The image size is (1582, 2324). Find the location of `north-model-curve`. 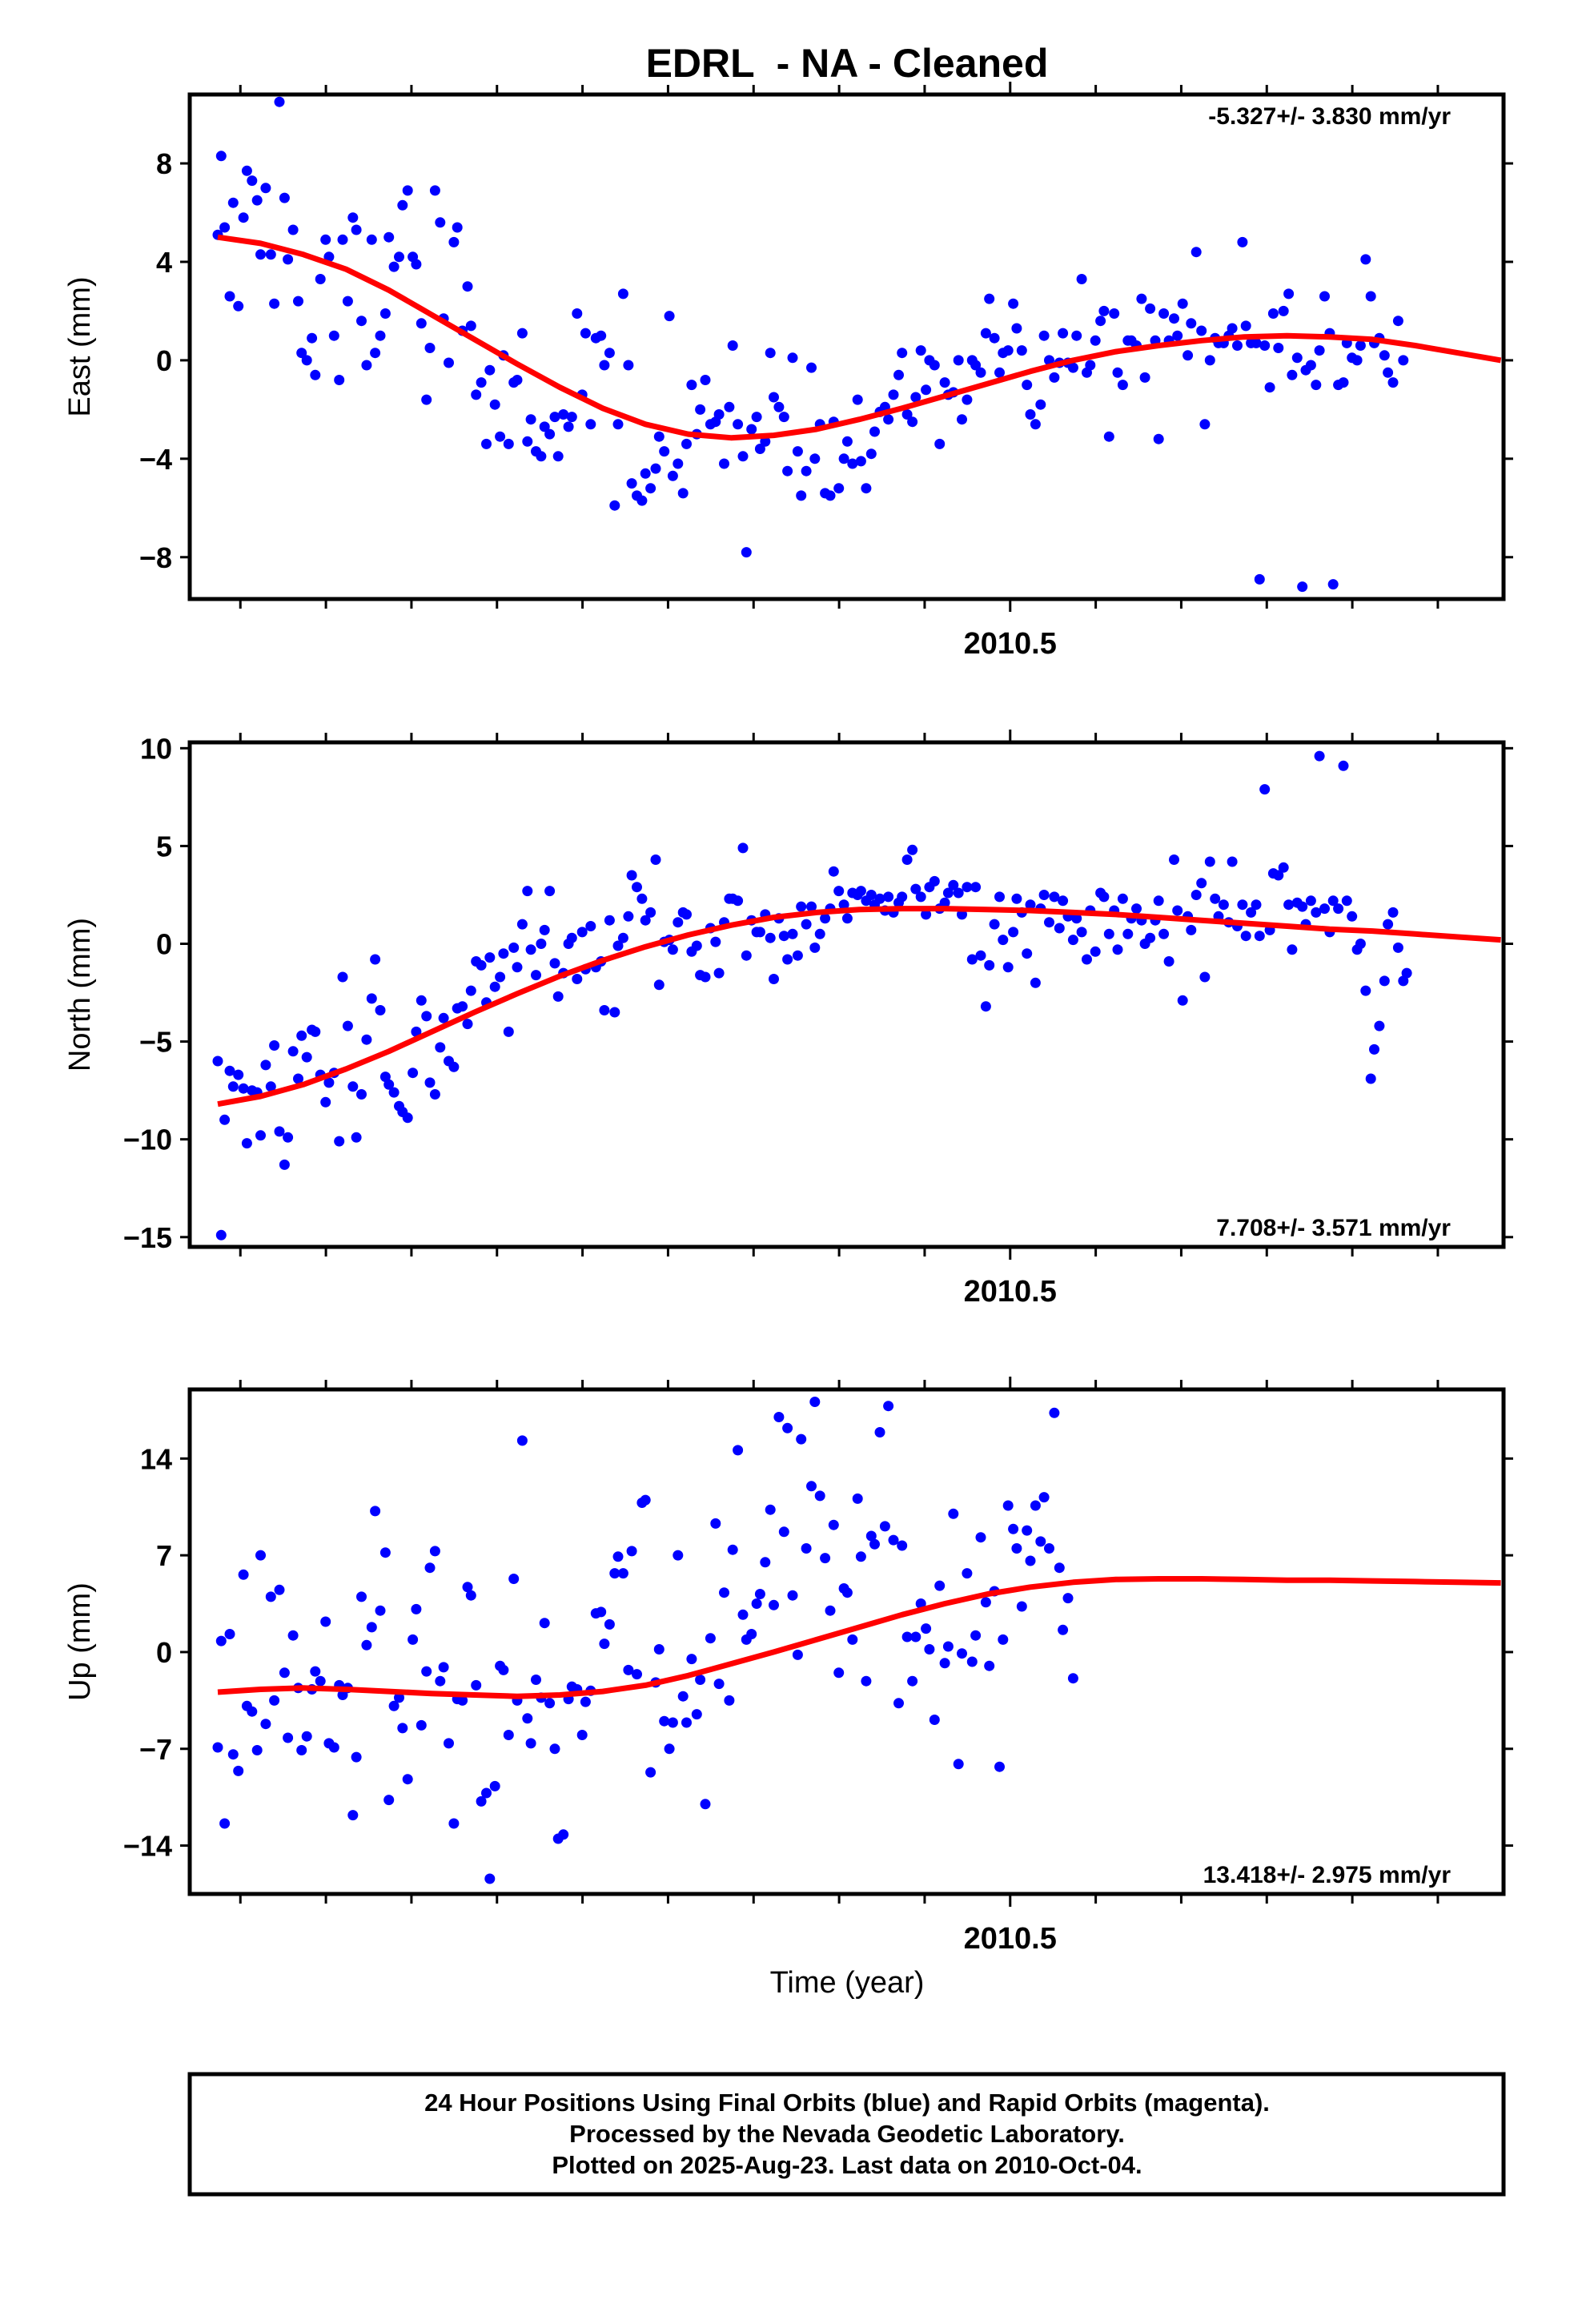

north-model-curve is located at coordinates (859, 1007).